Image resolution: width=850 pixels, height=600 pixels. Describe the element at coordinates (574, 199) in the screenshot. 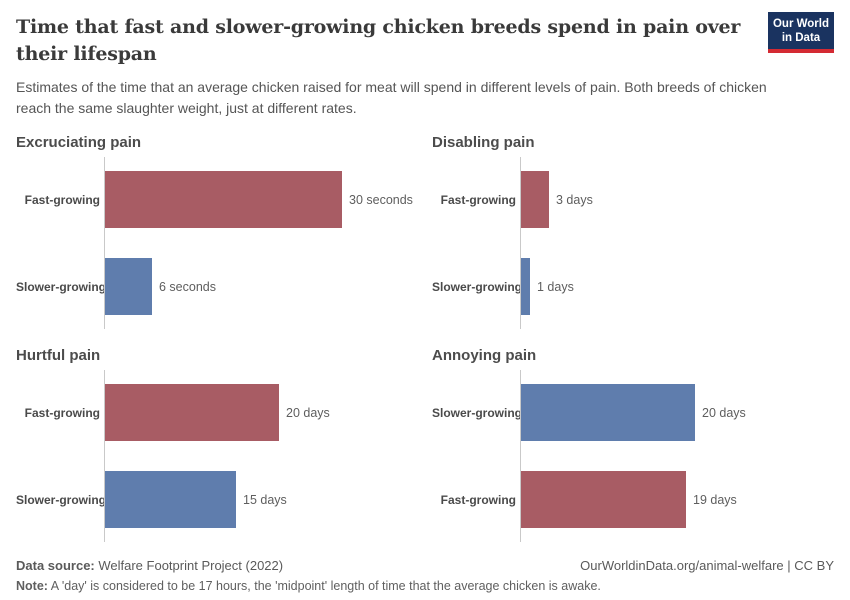

I see `value-label: 3 days` at that location.